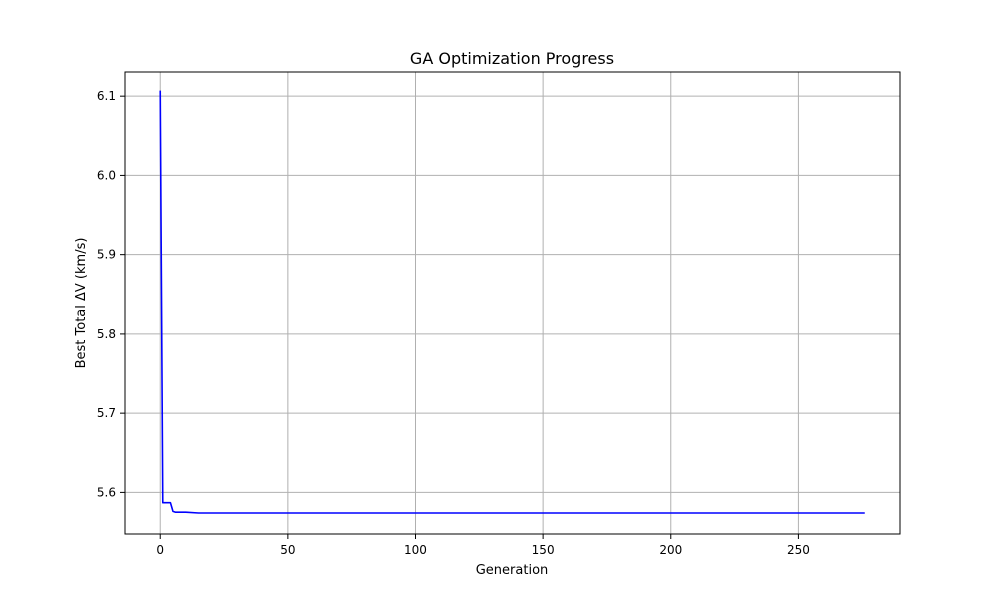 The width and height of the screenshot is (1000, 600). I want to click on x-tick-label: 250, so click(798, 550).